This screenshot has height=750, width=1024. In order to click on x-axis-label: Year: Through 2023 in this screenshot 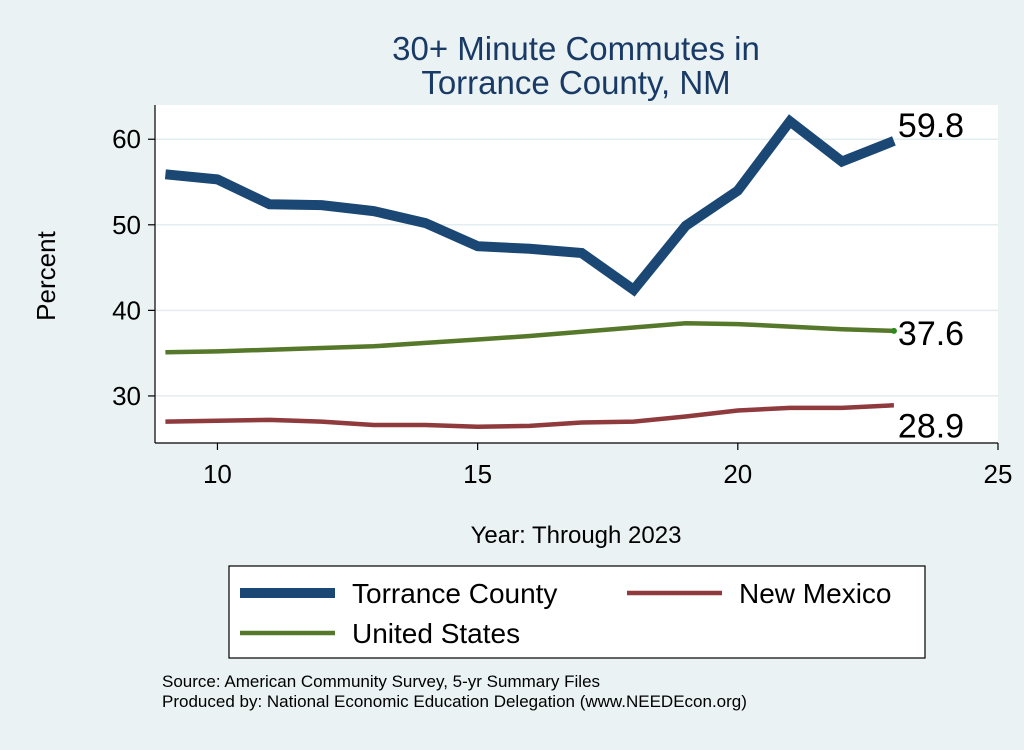, I will do `click(576, 535)`.